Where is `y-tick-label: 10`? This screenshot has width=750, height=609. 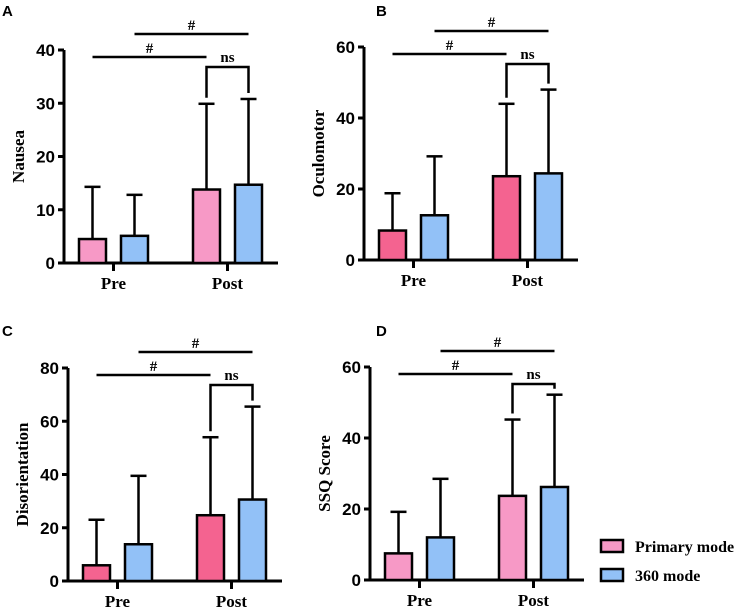
y-tick-label: 10 is located at coordinates (45, 210).